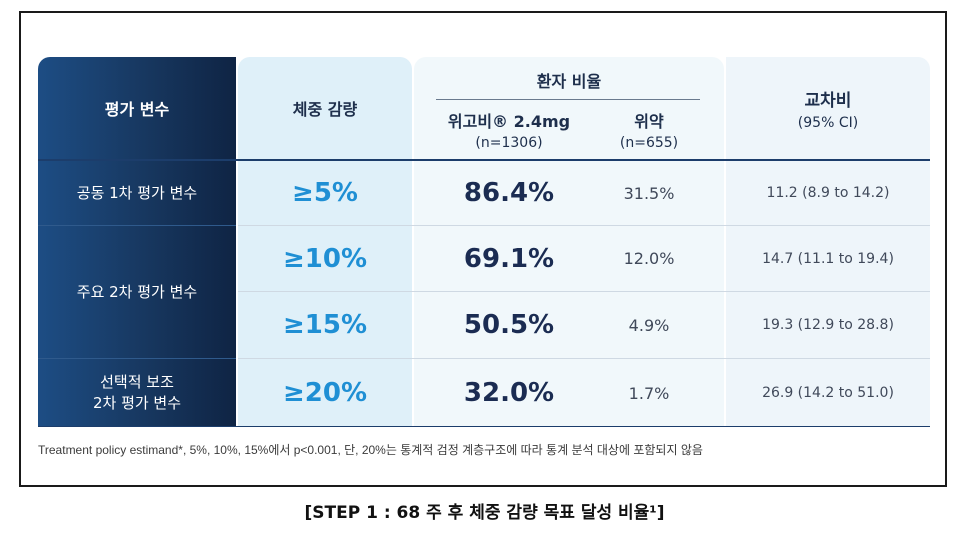  I want to click on header-variable: 평가 변수, so click(137, 109).